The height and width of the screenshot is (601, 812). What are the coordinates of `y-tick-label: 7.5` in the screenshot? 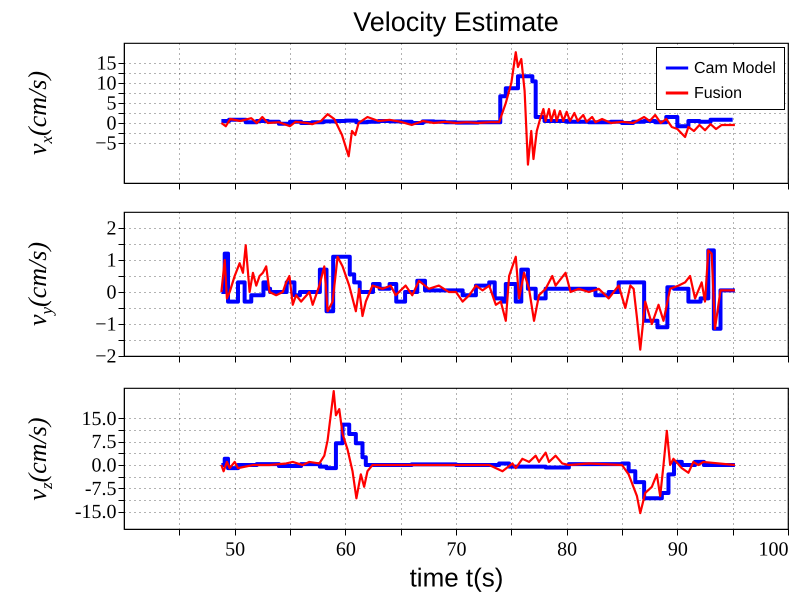 It's located at (104, 442).